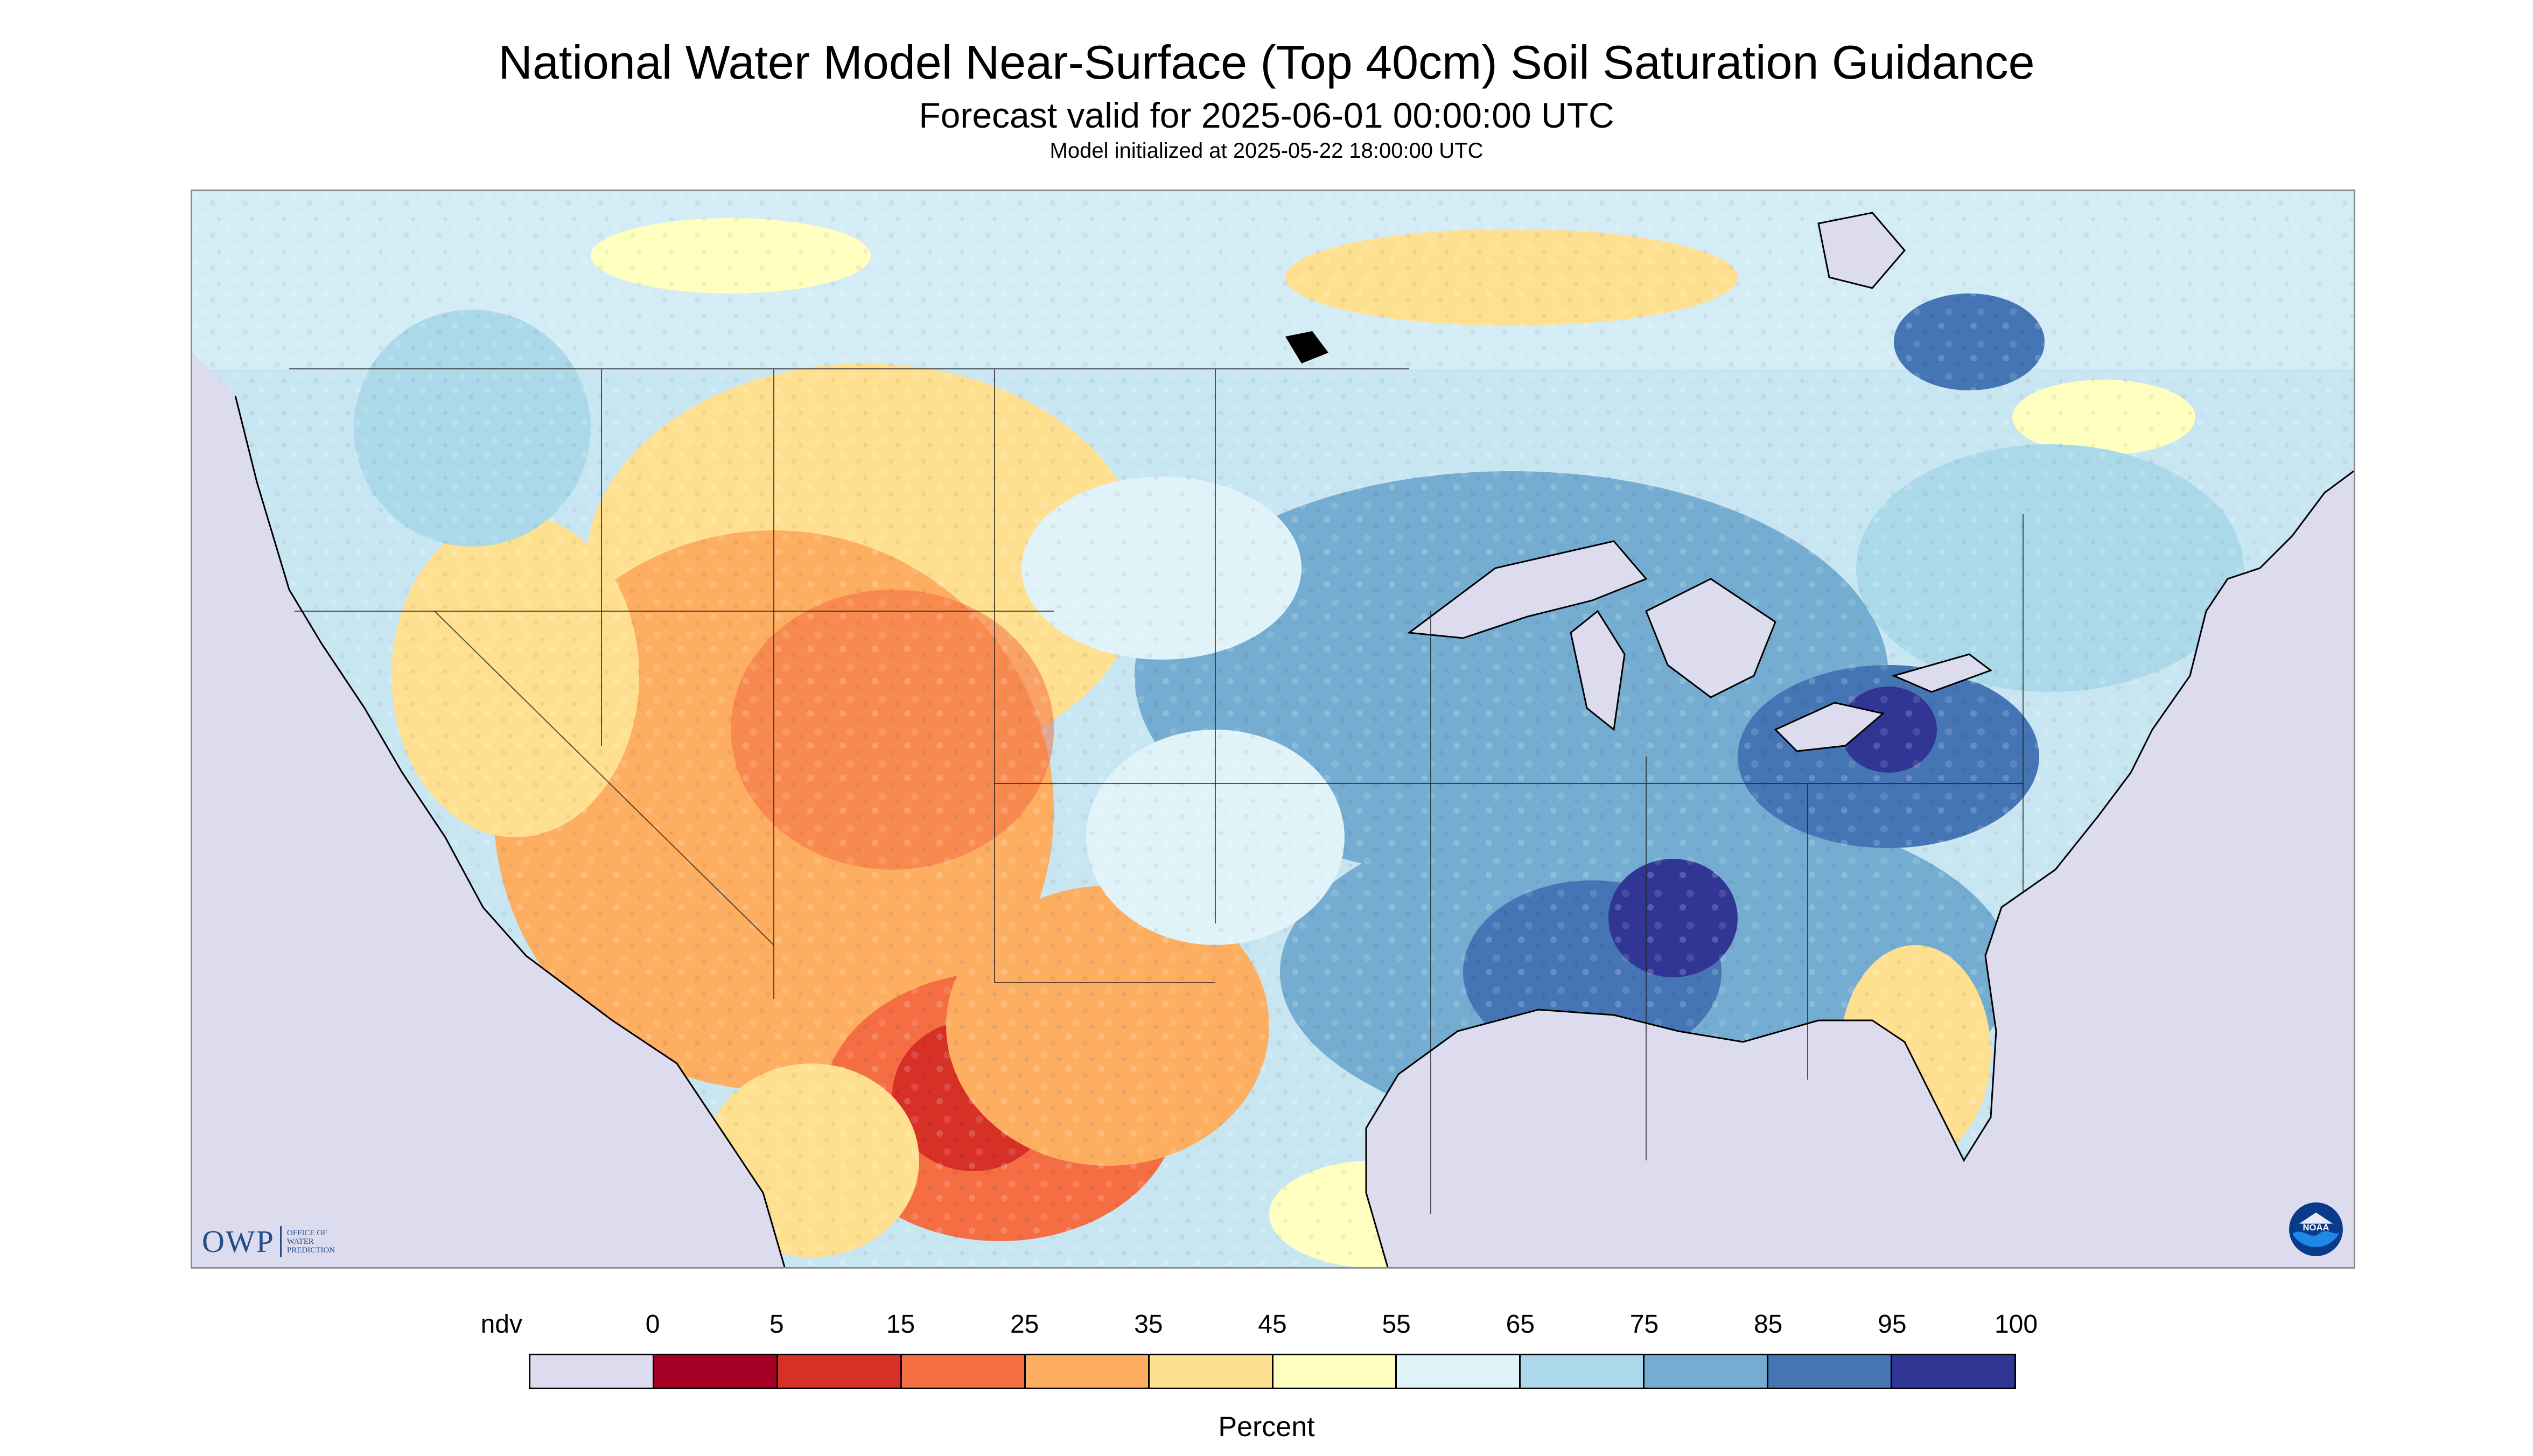 The height and width of the screenshot is (1456, 2533). What do you see at coordinates (300, 1241) in the screenshot?
I see `owp-small-line-2: WATER` at bounding box center [300, 1241].